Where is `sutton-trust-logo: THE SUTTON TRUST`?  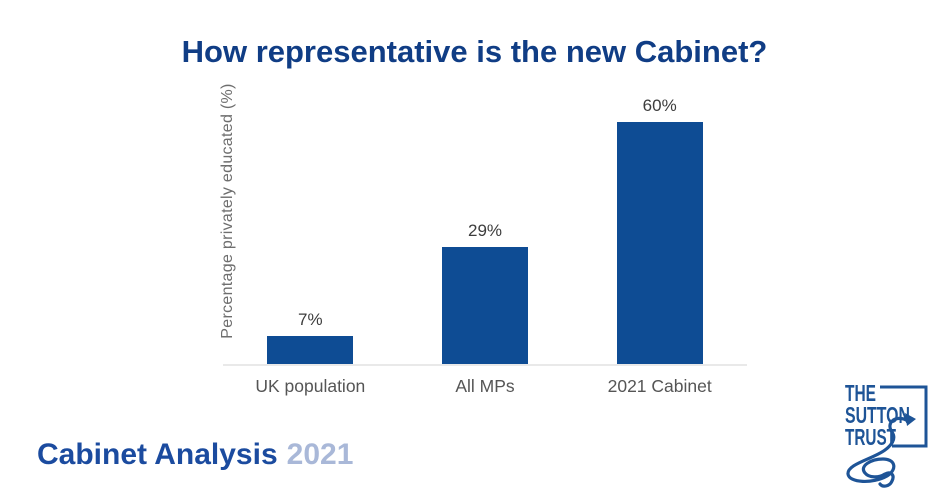
sutton-trust-logo: THE SUTTON TRUST is located at coordinates (886, 434).